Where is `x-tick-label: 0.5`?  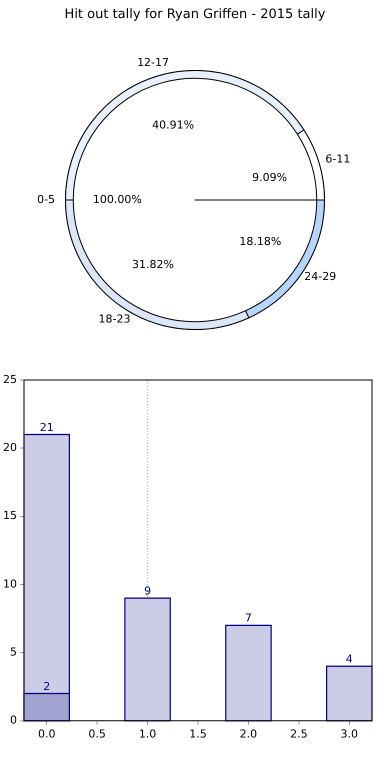
x-tick-label: 0.5 is located at coordinates (97, 733).